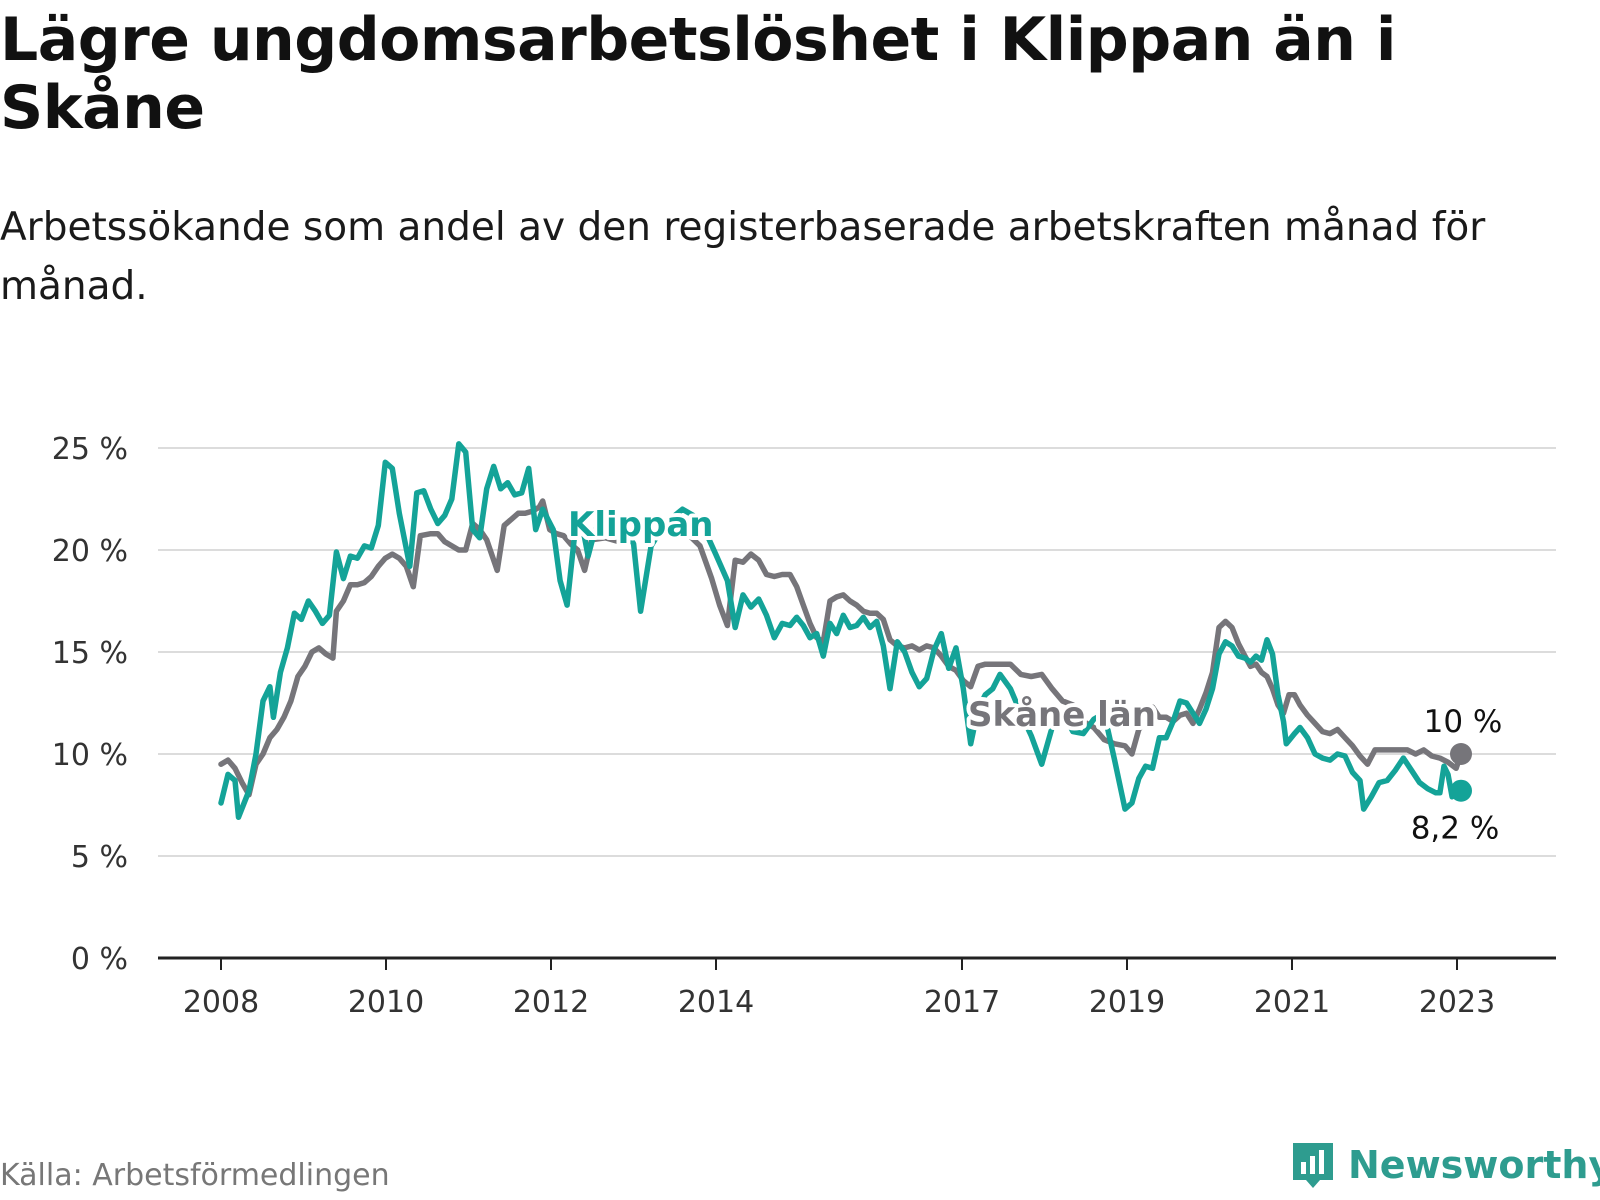  I want to click on y-tick-label: 15 %, so click(90, 653).